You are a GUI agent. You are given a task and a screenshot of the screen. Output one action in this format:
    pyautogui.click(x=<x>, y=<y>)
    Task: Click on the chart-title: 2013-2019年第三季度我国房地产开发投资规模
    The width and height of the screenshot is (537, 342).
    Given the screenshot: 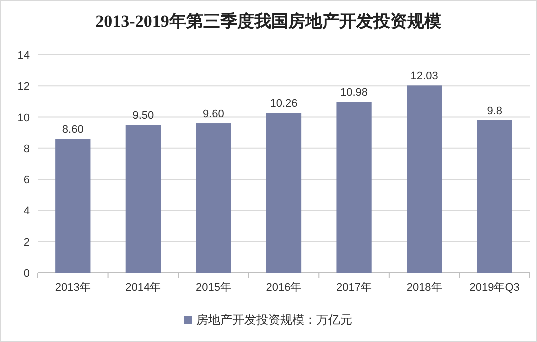 What is the action you would take?
    pyautogui.click(x=269, y=21)
    